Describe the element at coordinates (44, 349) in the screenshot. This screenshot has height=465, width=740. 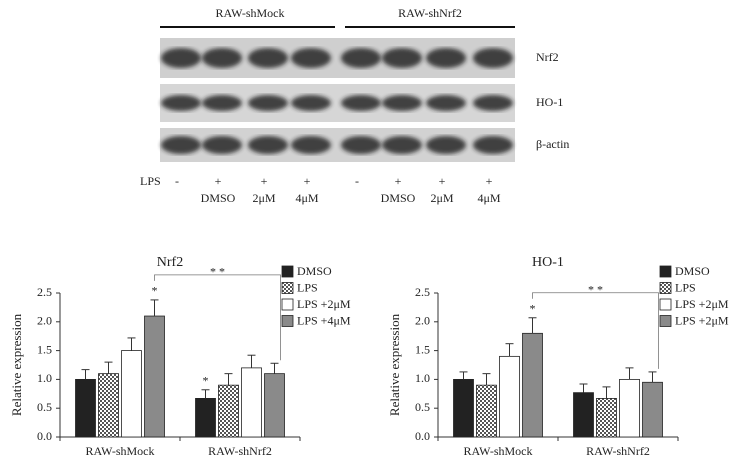
I see `y-tick-label: 1.5` at that location.